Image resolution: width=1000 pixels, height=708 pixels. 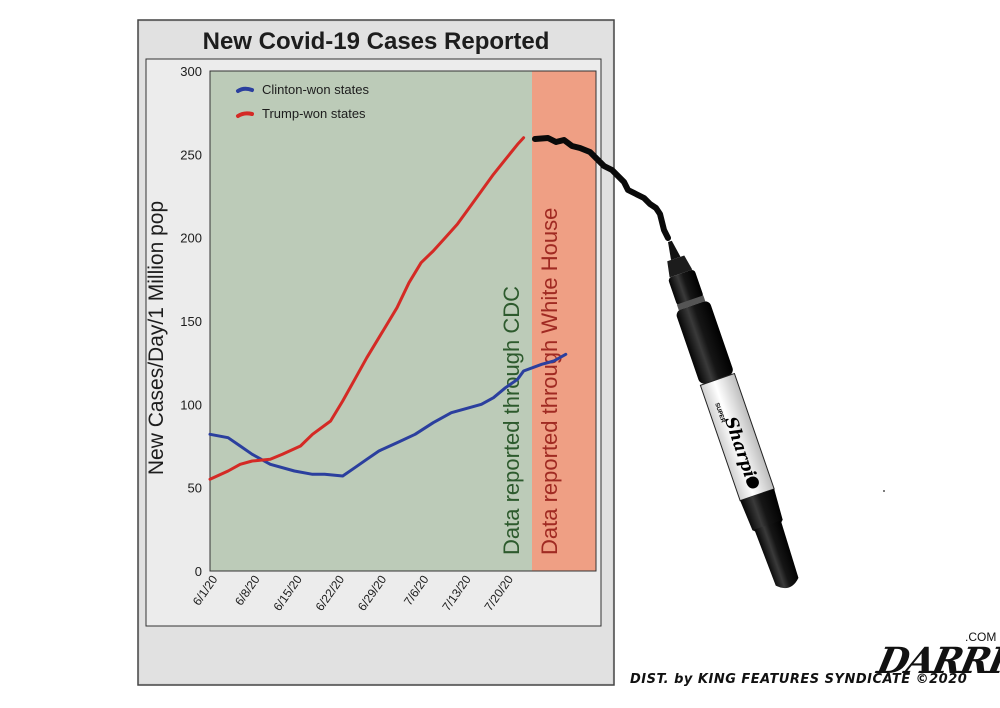 I want to click on legend-swatch-trump, so click(x=245, y=114).